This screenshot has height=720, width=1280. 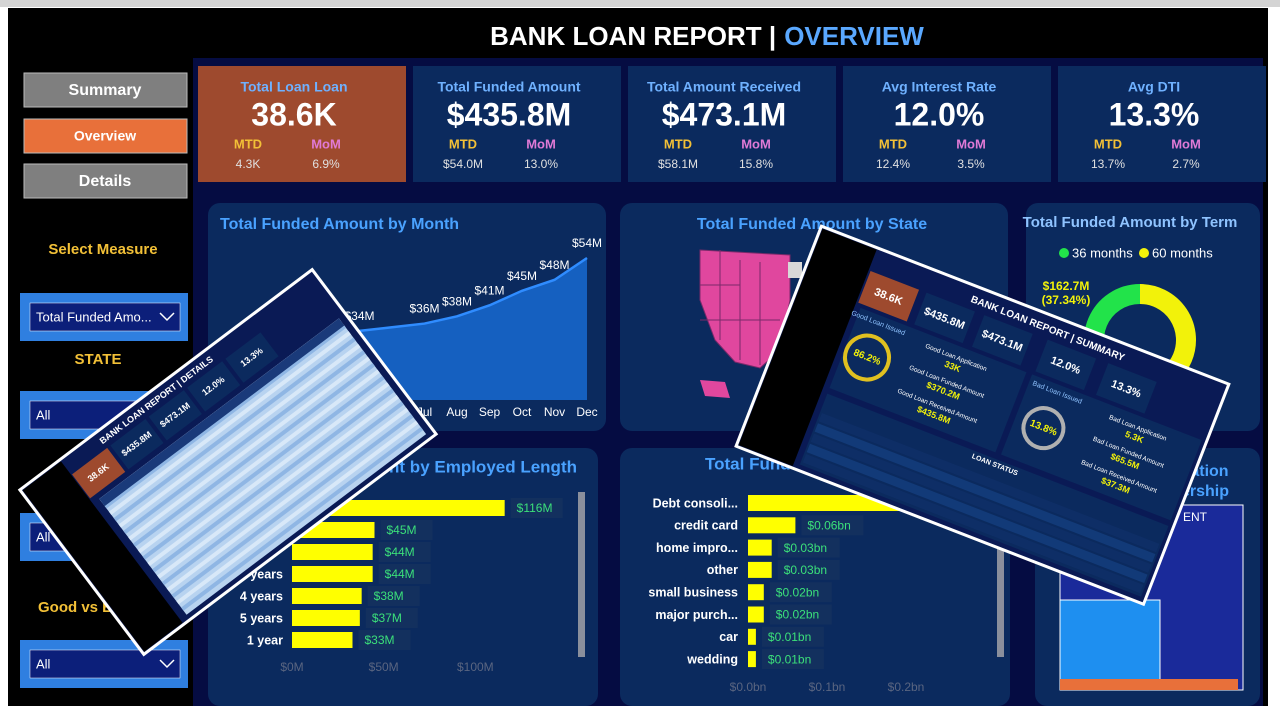 What do you see at coordinates (1066, 286) in the screenshot?
I see `data-label: $162.7M` at bounding box center [1066, 286].